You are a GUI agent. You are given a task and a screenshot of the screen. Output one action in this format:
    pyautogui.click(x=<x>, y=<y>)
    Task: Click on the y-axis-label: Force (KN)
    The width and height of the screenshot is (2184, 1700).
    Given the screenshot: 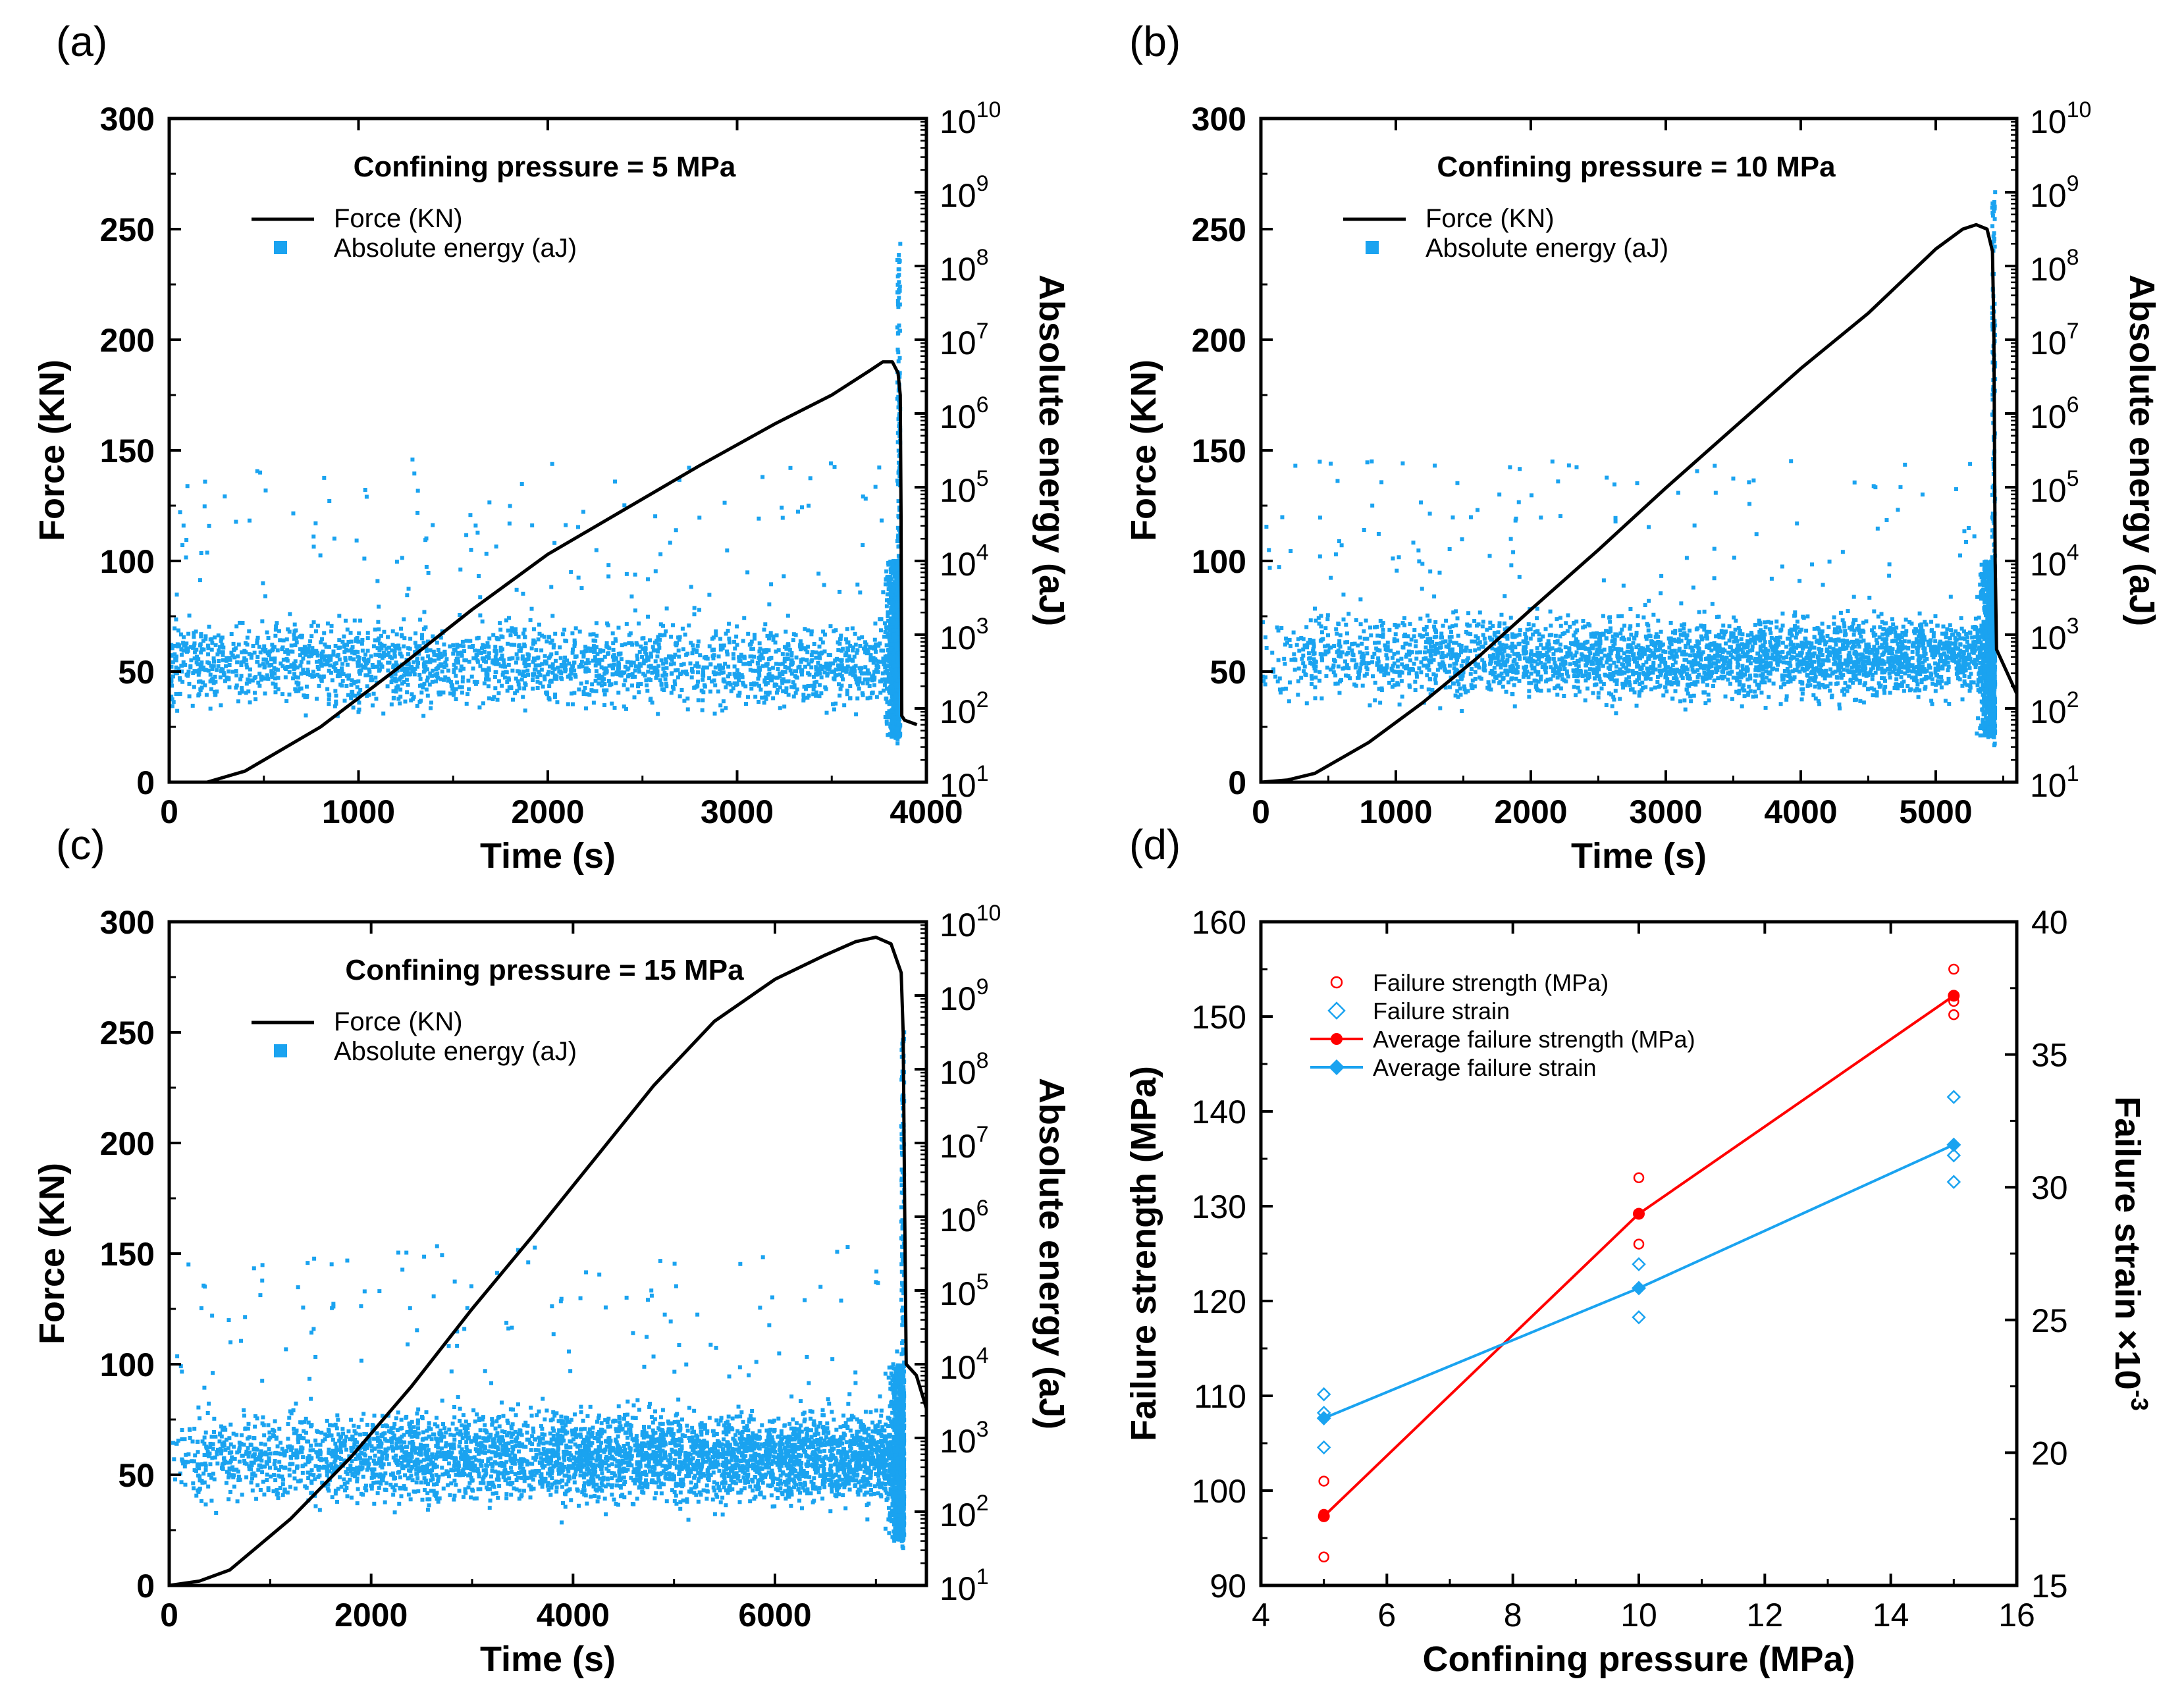 What is the action you would take?
    pyautogui.click(x=52, y=450)
    